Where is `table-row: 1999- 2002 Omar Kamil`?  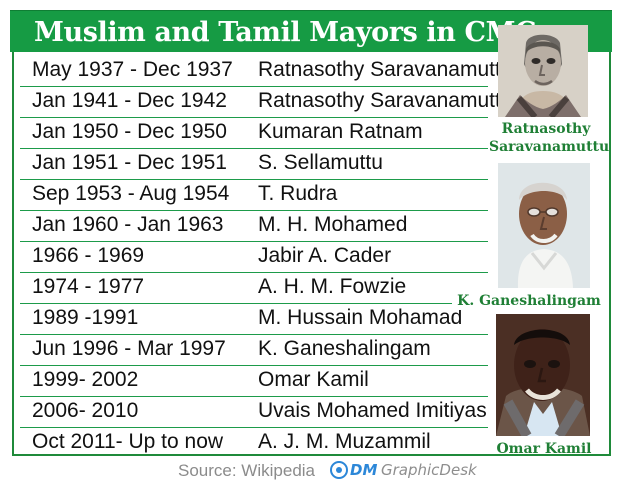 table-row: 1999- 2002 Omar Kamil is located at coordinates (254, 381).